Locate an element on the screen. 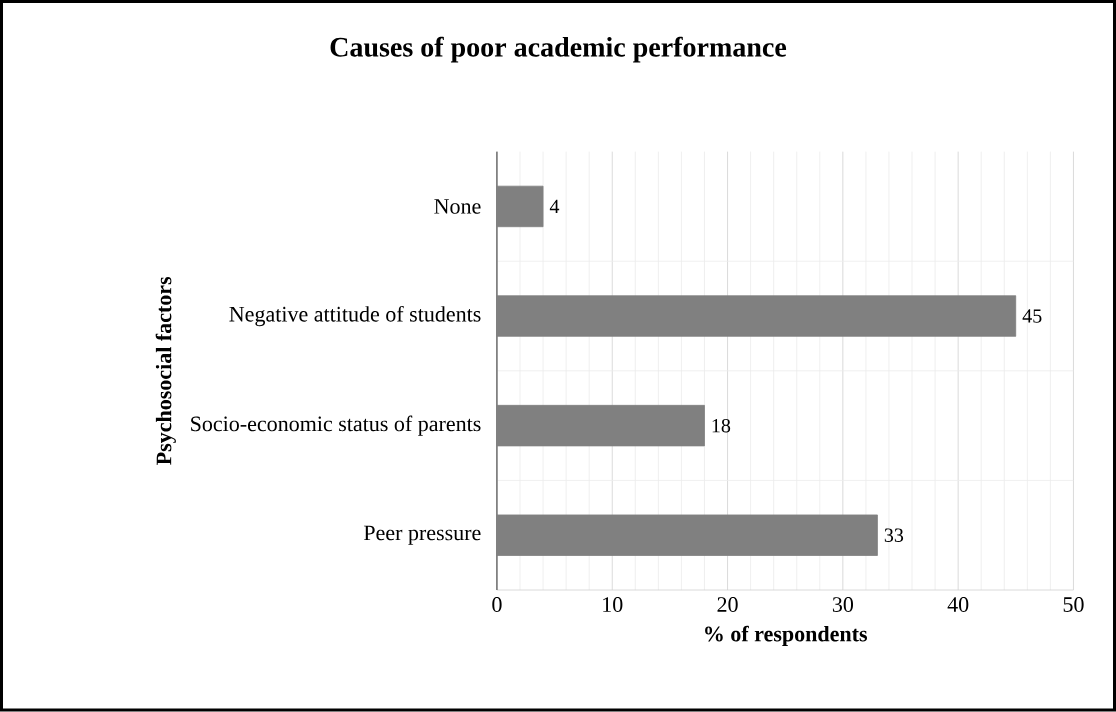  data-label: 18 is located at coordinates (721, 426).